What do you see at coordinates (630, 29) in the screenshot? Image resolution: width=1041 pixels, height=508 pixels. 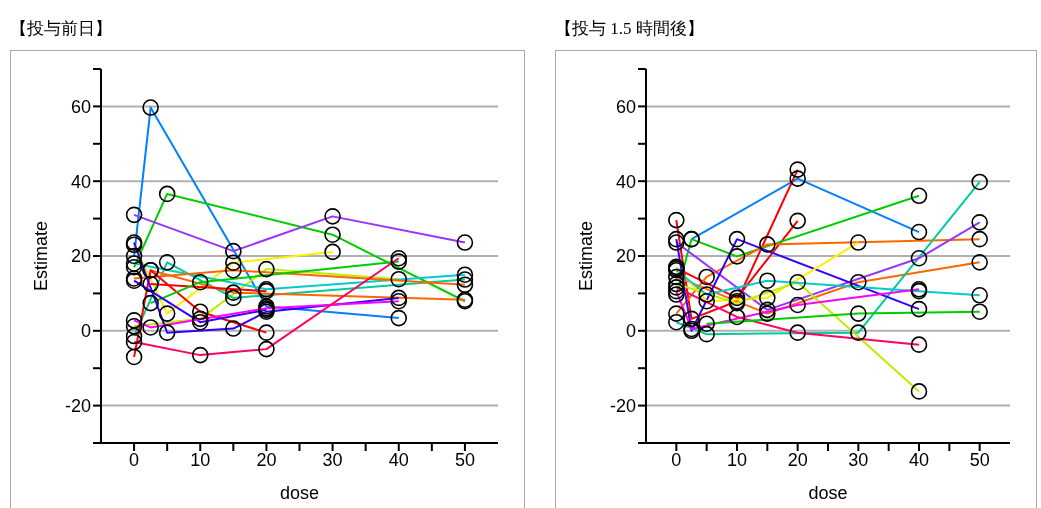 I see `chart-title: 【投与 1.5 時間後】` at bounding box center [630, 29].